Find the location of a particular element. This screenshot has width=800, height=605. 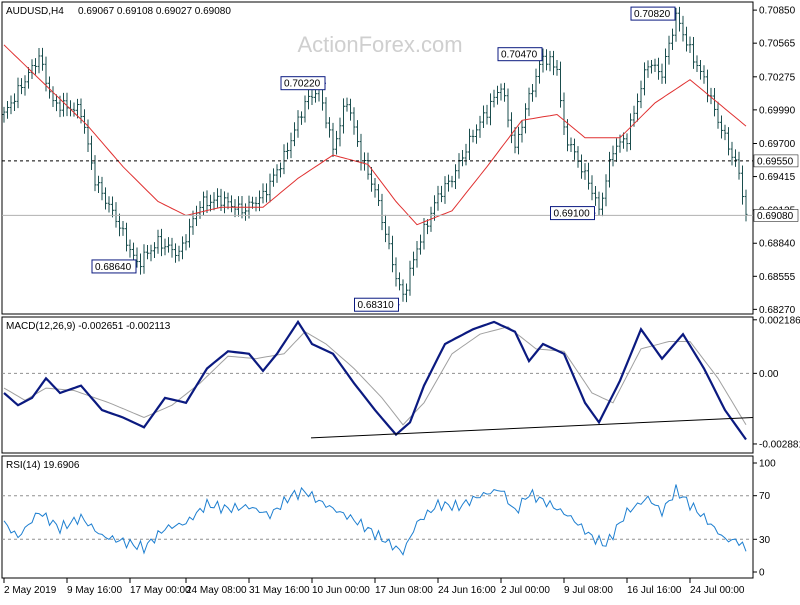

time-label: 9 May 16:00 is located at coordinates (94, 590).